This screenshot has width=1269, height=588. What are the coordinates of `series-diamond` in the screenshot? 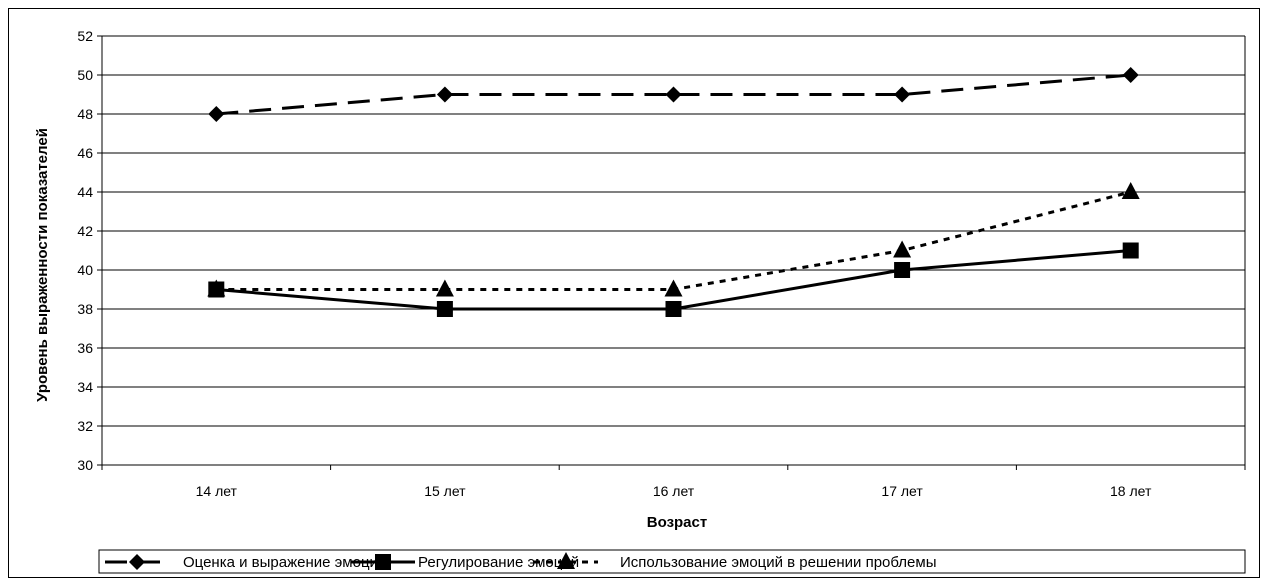 It's located at (673, 94).